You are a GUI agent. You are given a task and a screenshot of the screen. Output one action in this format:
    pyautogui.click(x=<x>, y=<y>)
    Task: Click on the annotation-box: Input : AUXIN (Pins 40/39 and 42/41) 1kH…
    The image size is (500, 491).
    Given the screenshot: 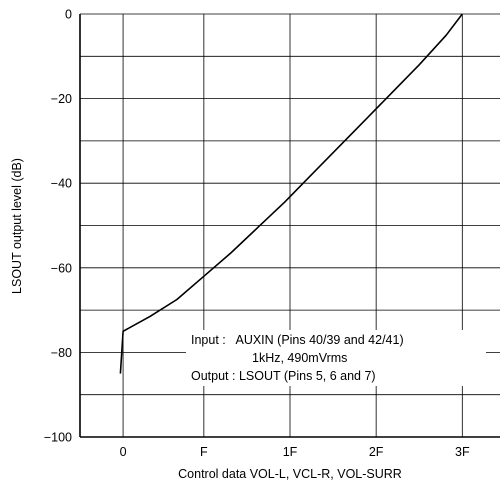 What is the action you would take?
    pyautogui.click(x=336, y=358)
    